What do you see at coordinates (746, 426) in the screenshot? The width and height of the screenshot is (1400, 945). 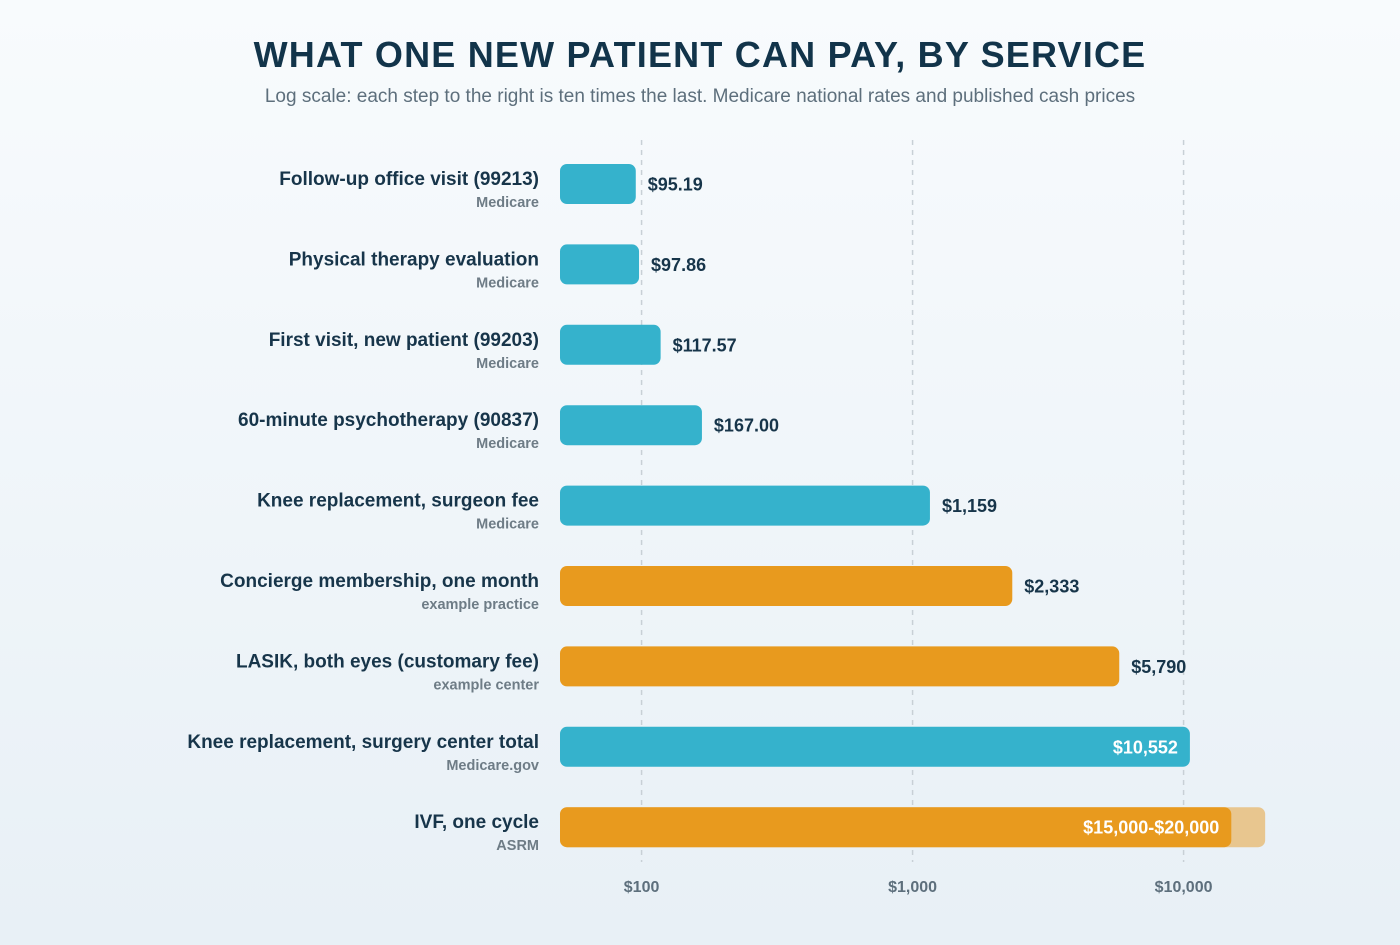 I see `data-label: $167.00` at bounding box center [746, 426].